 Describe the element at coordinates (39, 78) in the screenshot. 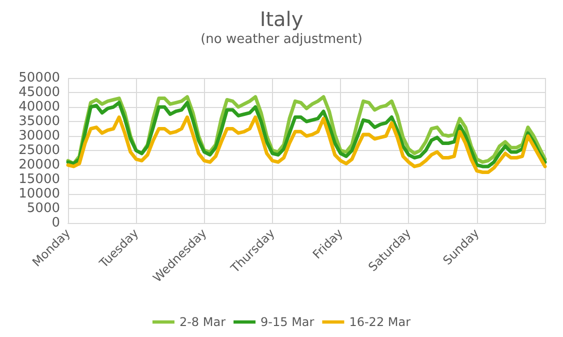

I see `y-tick-label: 50000` at that location.